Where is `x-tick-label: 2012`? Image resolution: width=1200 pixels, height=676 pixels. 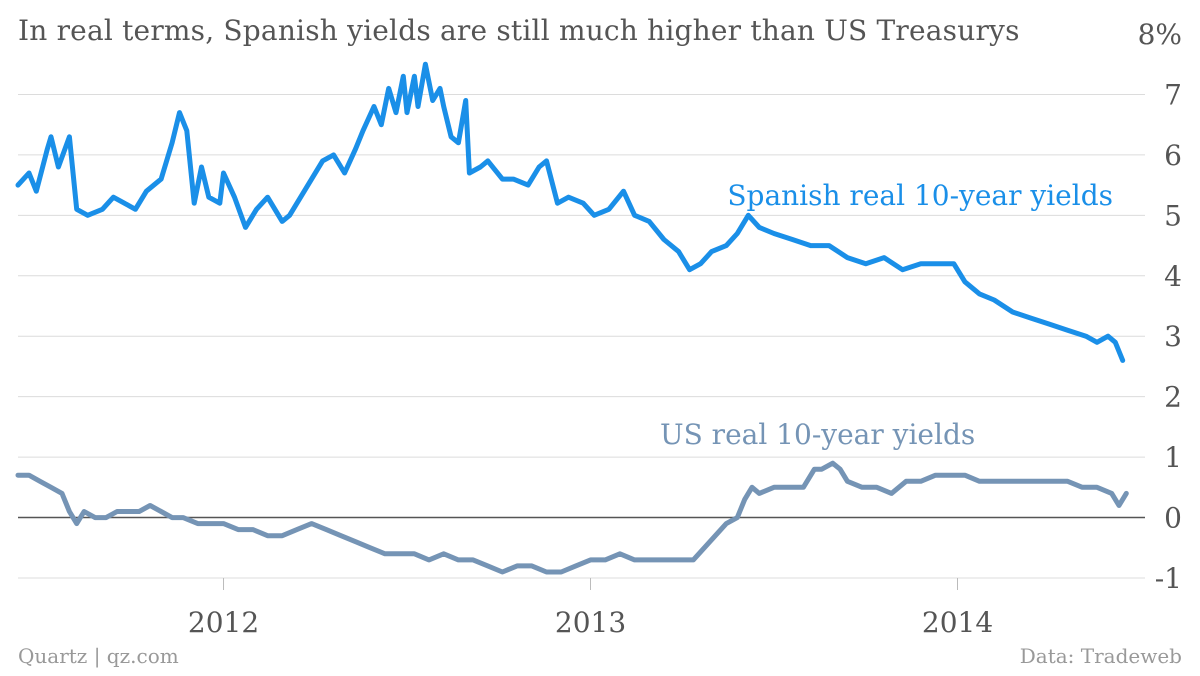 x-tick-label: 2012 is located at coordinates (223, 622).